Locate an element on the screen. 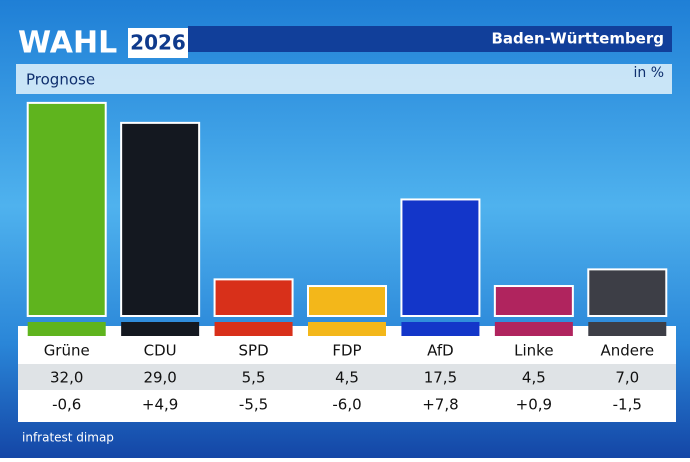 The image size is (690, 462). change-label: +7,8 is located at coordinates (440, 405).